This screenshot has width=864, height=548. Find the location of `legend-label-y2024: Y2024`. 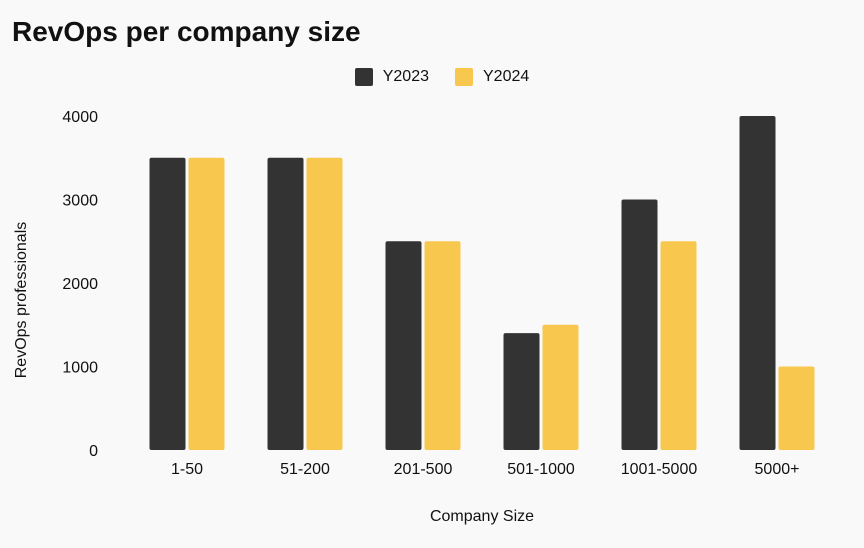

legend-label-y2024: Y2024 is located at coordinates (506, 76).